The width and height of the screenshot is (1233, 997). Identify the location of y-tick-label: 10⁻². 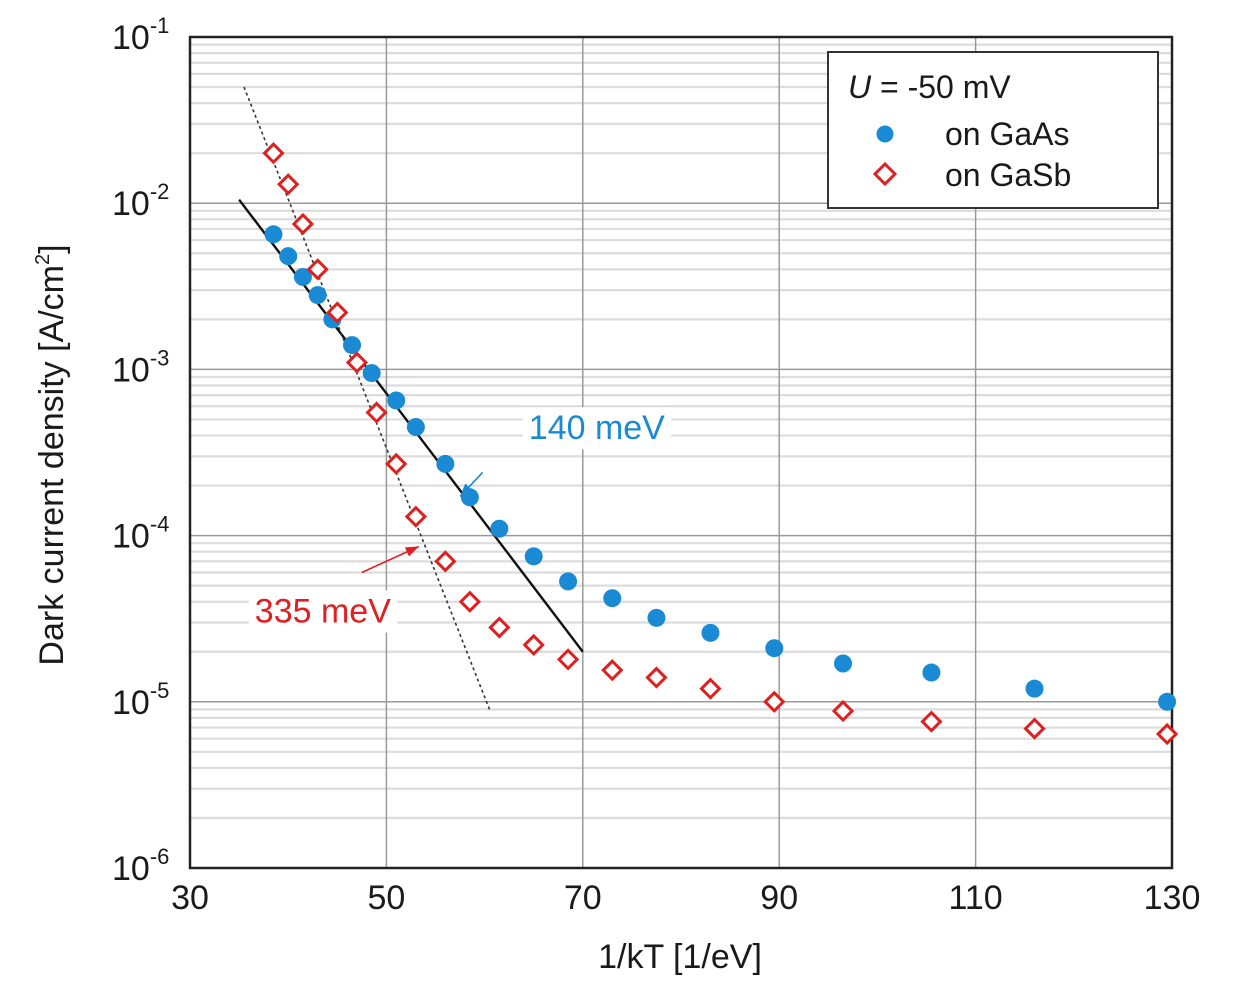
(140, 201).